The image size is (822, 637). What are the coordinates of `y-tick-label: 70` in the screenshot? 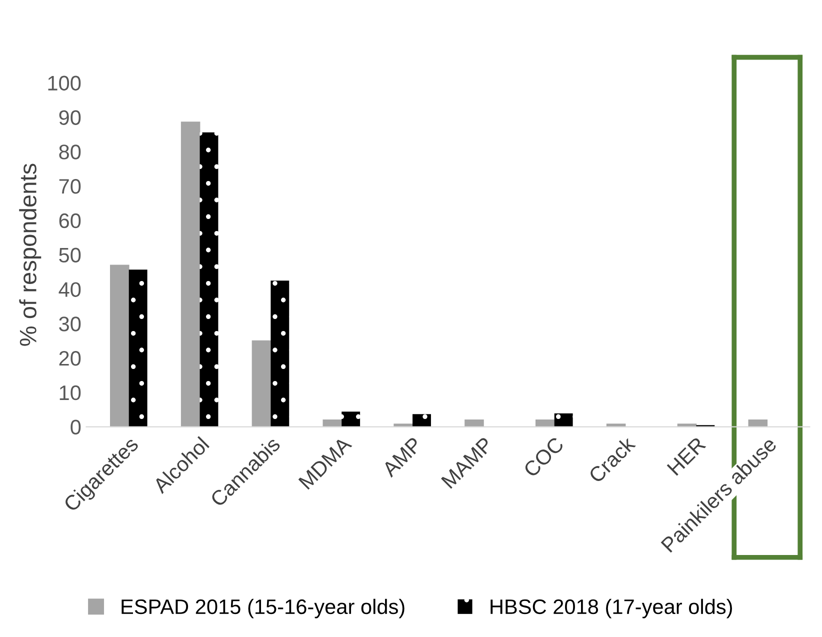 It's located at (70, 186).